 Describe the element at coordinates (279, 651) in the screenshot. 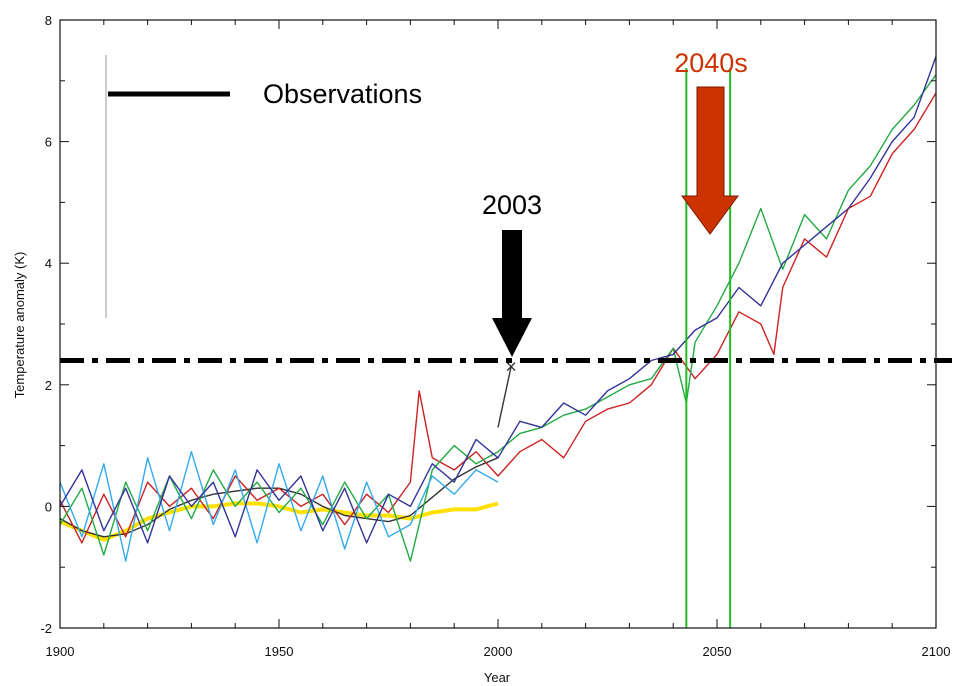

I see `x-tick-label: 1950` at that location.